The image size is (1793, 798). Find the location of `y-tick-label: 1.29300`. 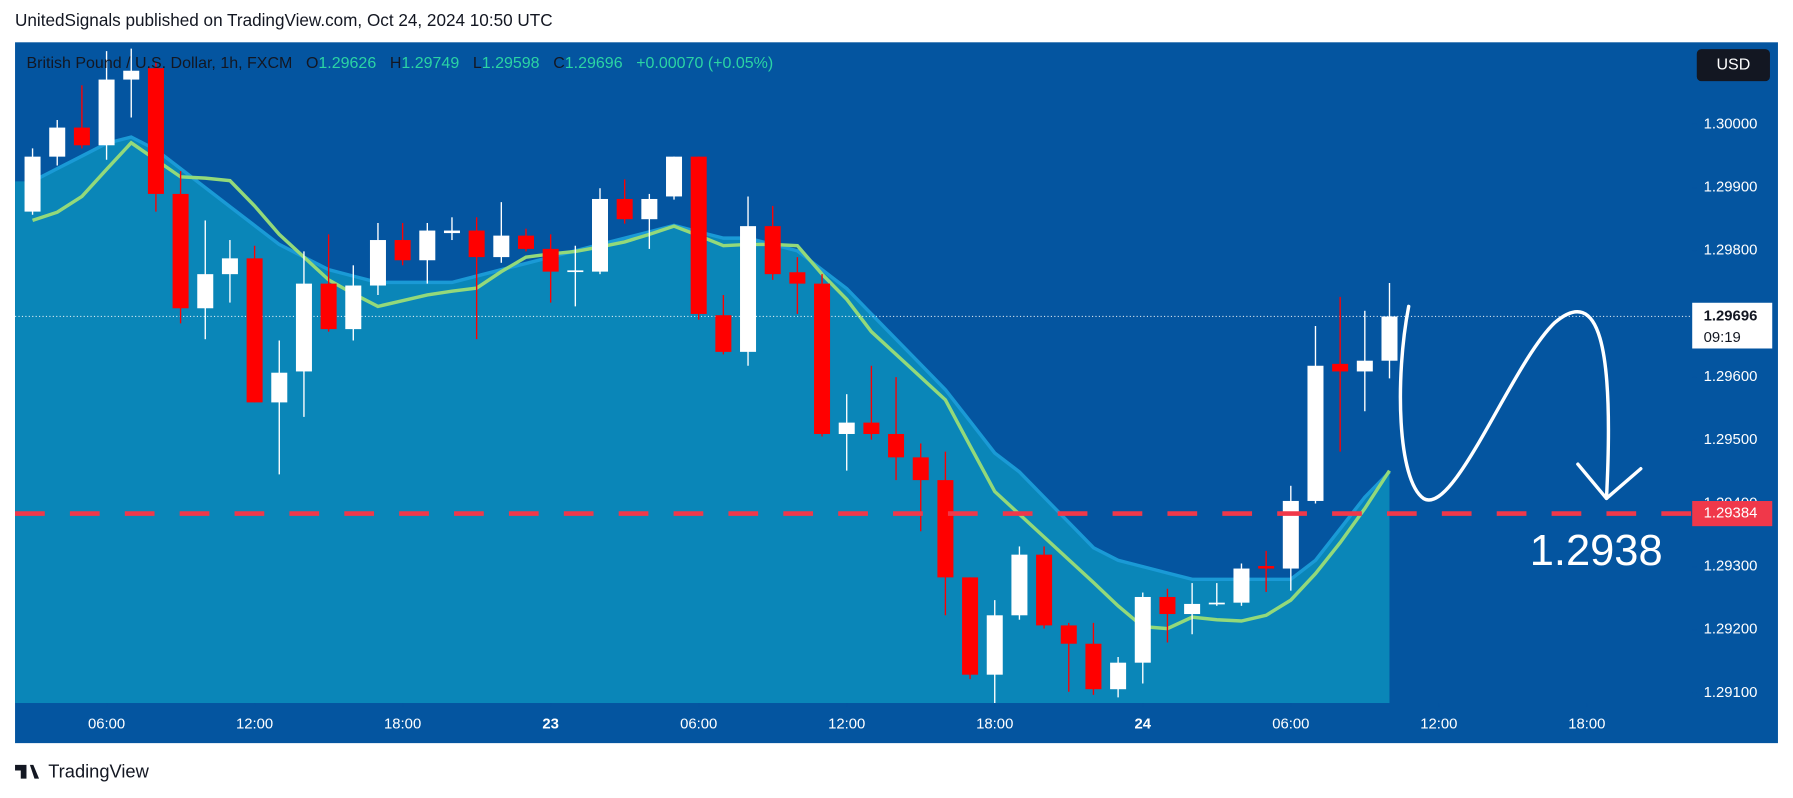

y-tick-label: 1.29300 is located at coordinates (1731, 567).